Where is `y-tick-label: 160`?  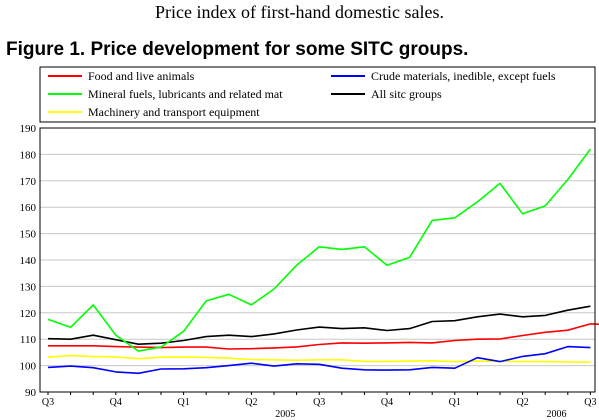
y-tick-label: 160 is located at coordinates (28, 208).